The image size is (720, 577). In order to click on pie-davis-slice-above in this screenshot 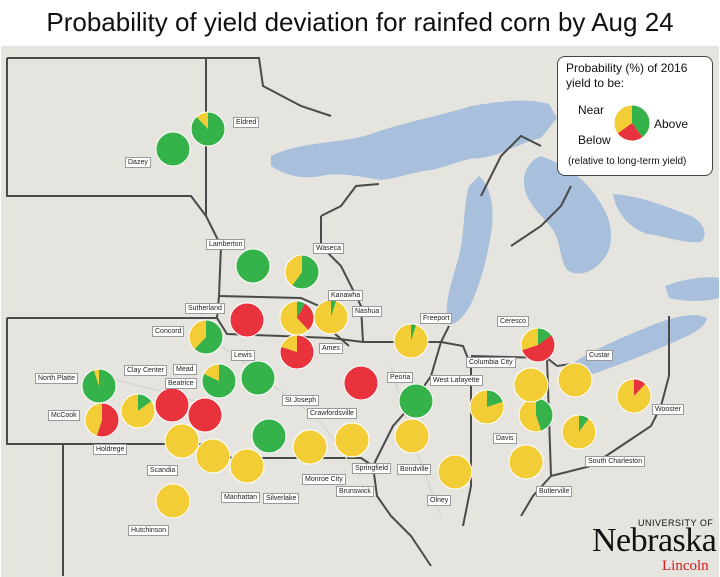, I will do `click(544, 415)`.